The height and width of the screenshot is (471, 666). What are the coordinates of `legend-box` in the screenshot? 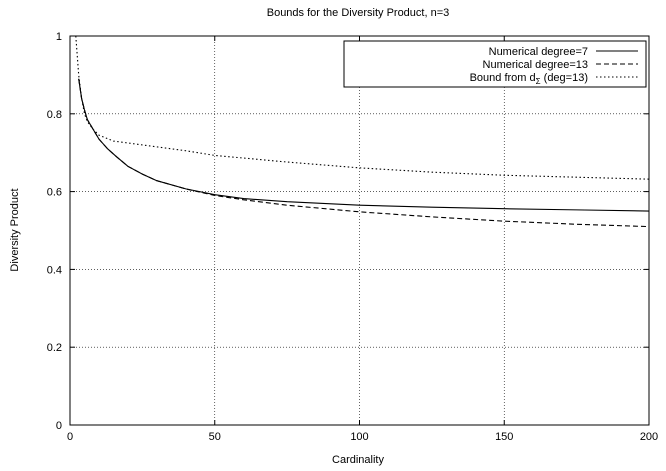 It's located at (495, 64).